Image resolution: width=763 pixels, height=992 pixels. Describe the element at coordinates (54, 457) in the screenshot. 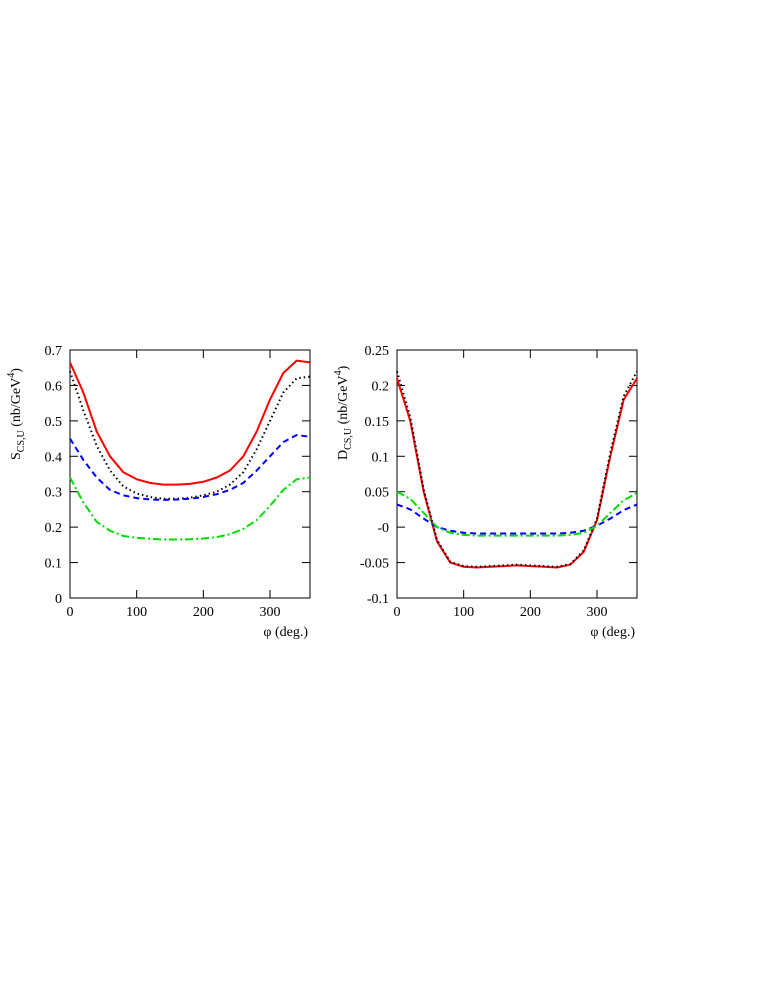

I see `y-tick-label: 0.4` at that location.